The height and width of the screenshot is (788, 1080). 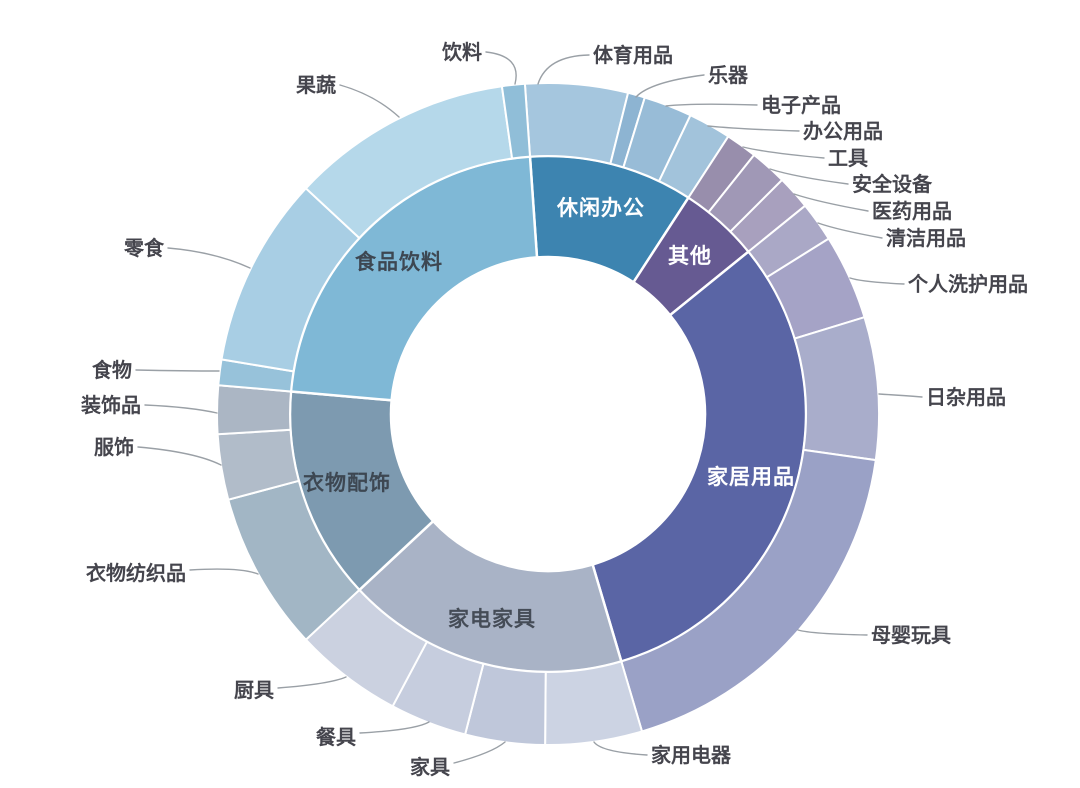 What do you see at coordinates (177, 370) in the screenshot?
I see `leader-line-food` at bounding box center [177, 370].